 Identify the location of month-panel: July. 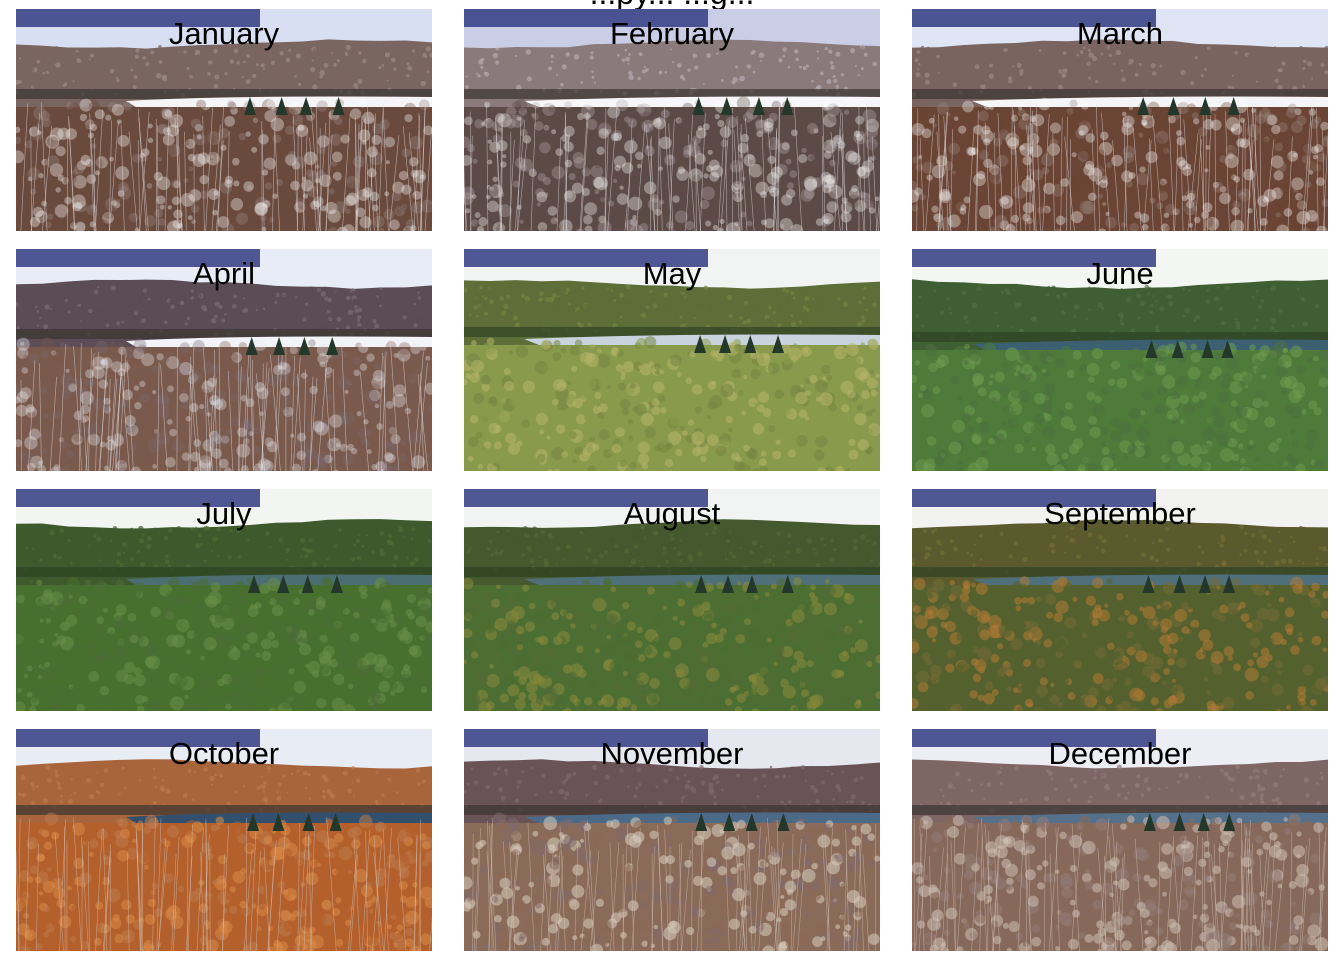
(224, 600).